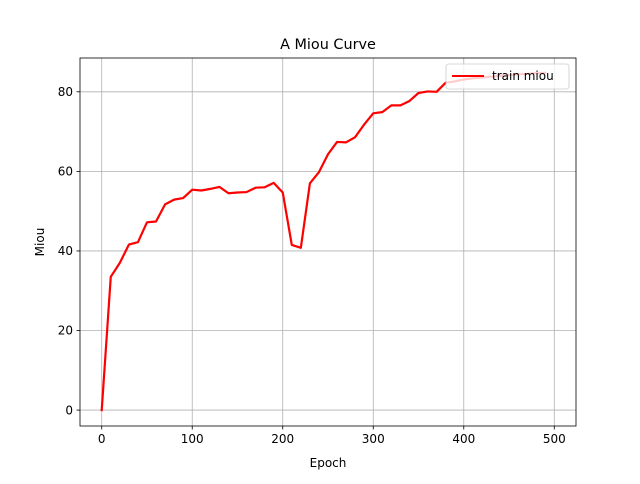 The height and width of the screenshot is (484, 640). What do you see at coordinates (102, 439) in the screenshot?
I see `x-tick-label: 0` at bounding box center [102, 439].